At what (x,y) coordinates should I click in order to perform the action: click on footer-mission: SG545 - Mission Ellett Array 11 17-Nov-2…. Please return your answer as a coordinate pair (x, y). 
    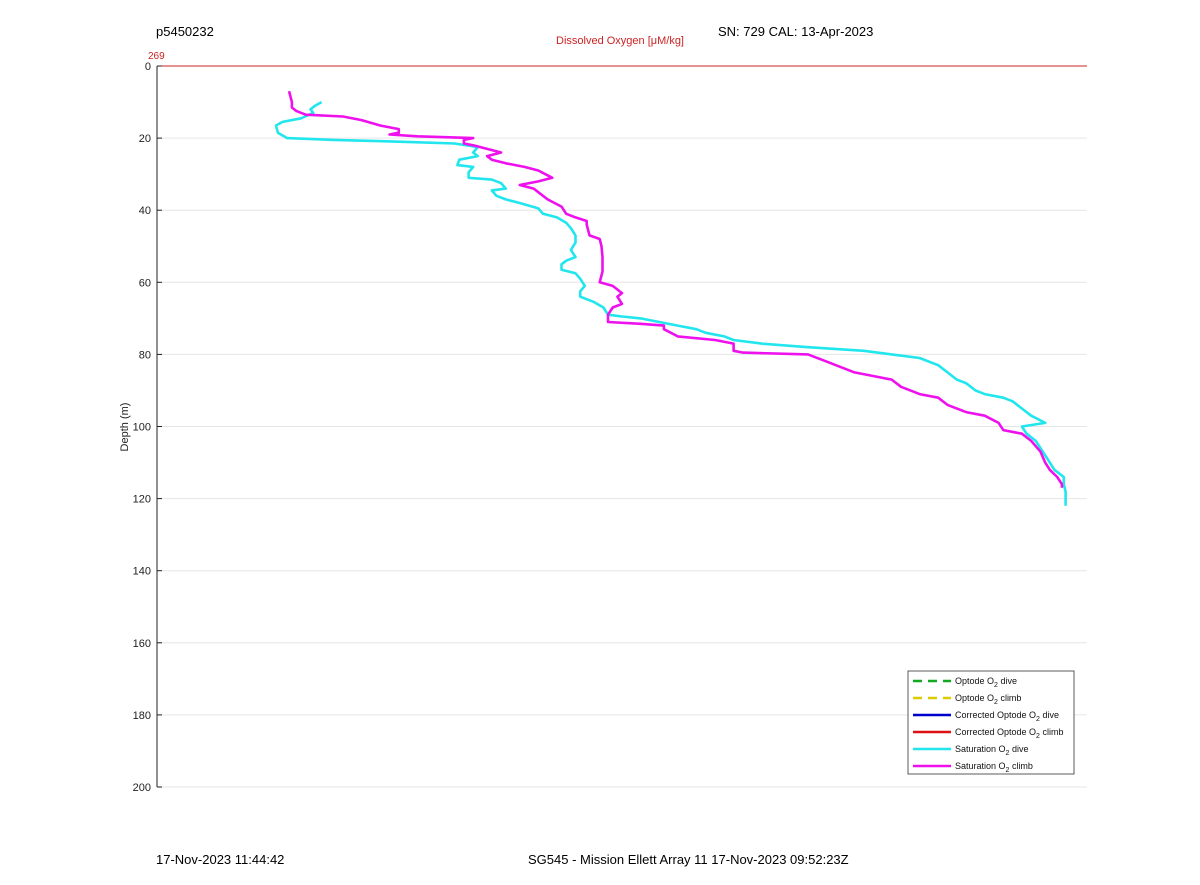
    Looking at the image, I should click on (688, 859).